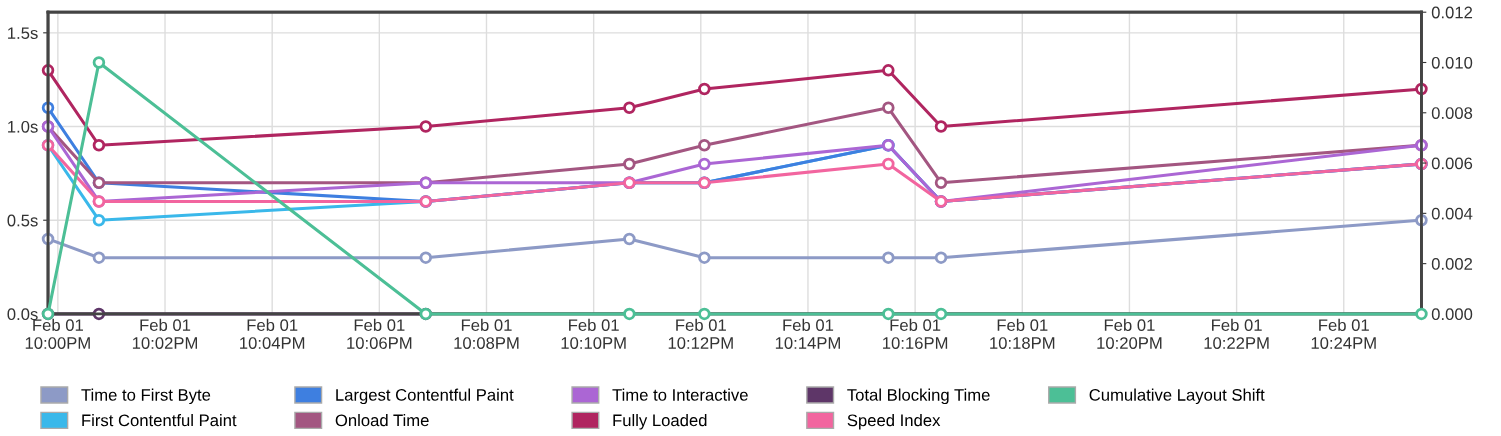  I want to click on legend-label: Onload Time, so click(382, 420).